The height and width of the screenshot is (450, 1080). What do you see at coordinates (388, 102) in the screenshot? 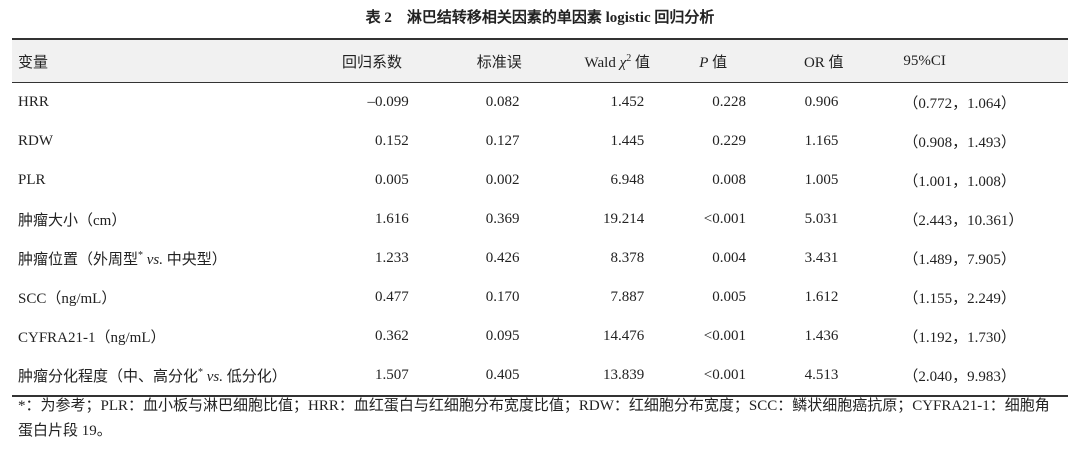
I see `table-cell: –0.099` at bounding box center [388, 102].